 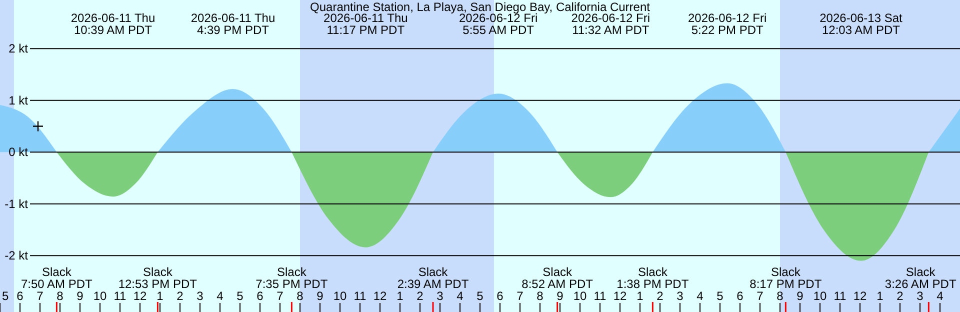 What do you see at coordinates (366, 24) in the screenshot?
I see `annotation: 2026-06-11 Thu 11:17 PM PDT` at bounding box center [366, 24].